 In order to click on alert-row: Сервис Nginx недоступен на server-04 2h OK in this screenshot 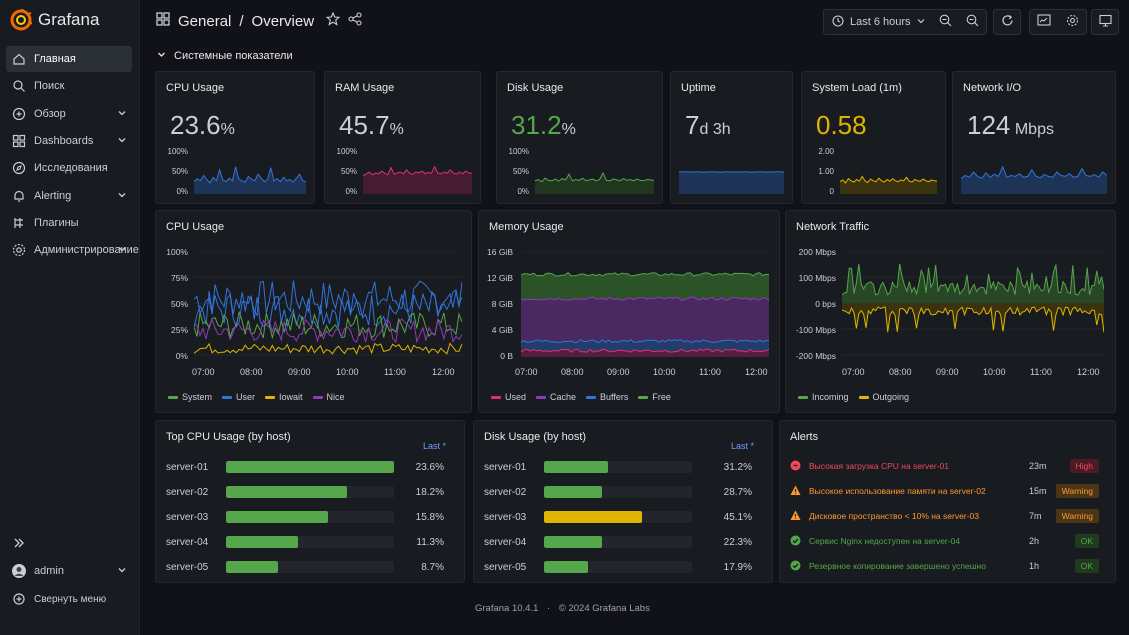, I will do `click(948, 541)`.